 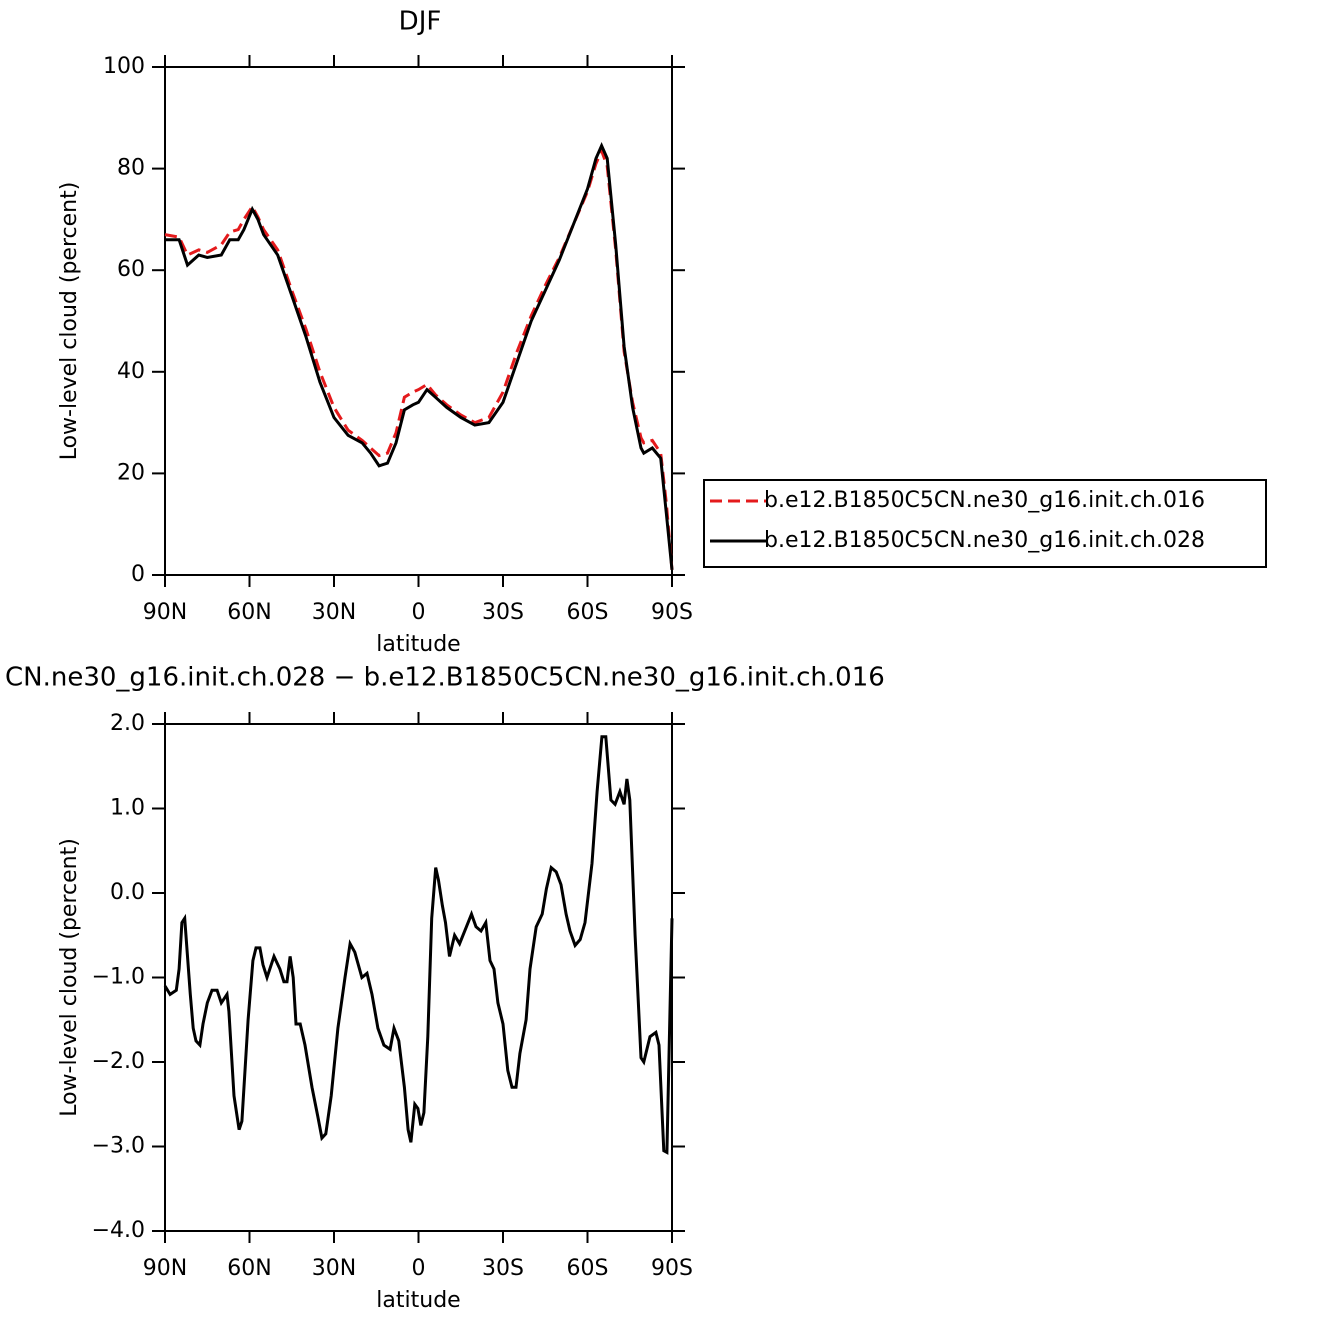 I want to click on difference-line, so click(x=418, y=945).